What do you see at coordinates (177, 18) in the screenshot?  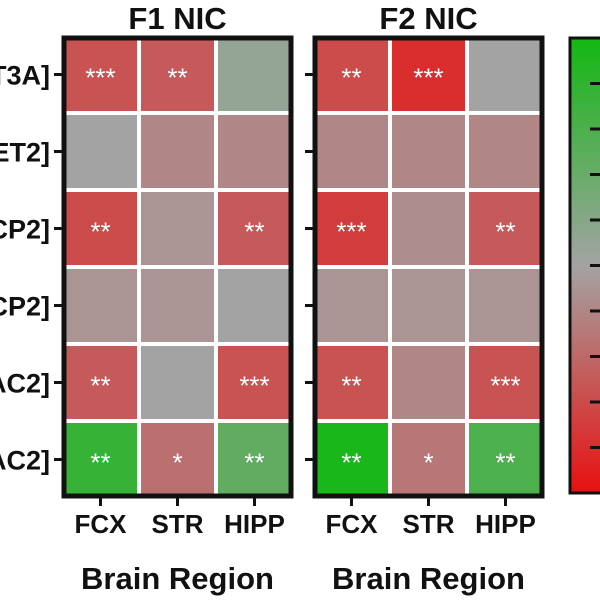 I see `panel-title: F1 NIC` at bounding box center [177, 18].